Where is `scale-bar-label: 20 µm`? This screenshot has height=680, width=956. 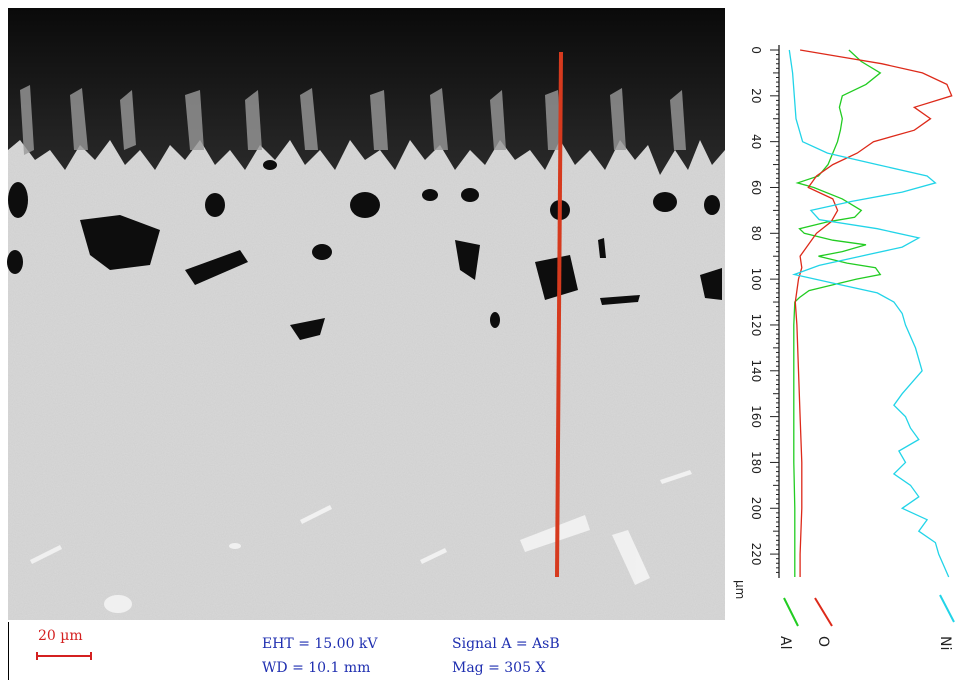 scale-bar-label: 20 µm is located at coordinates (60, 636).